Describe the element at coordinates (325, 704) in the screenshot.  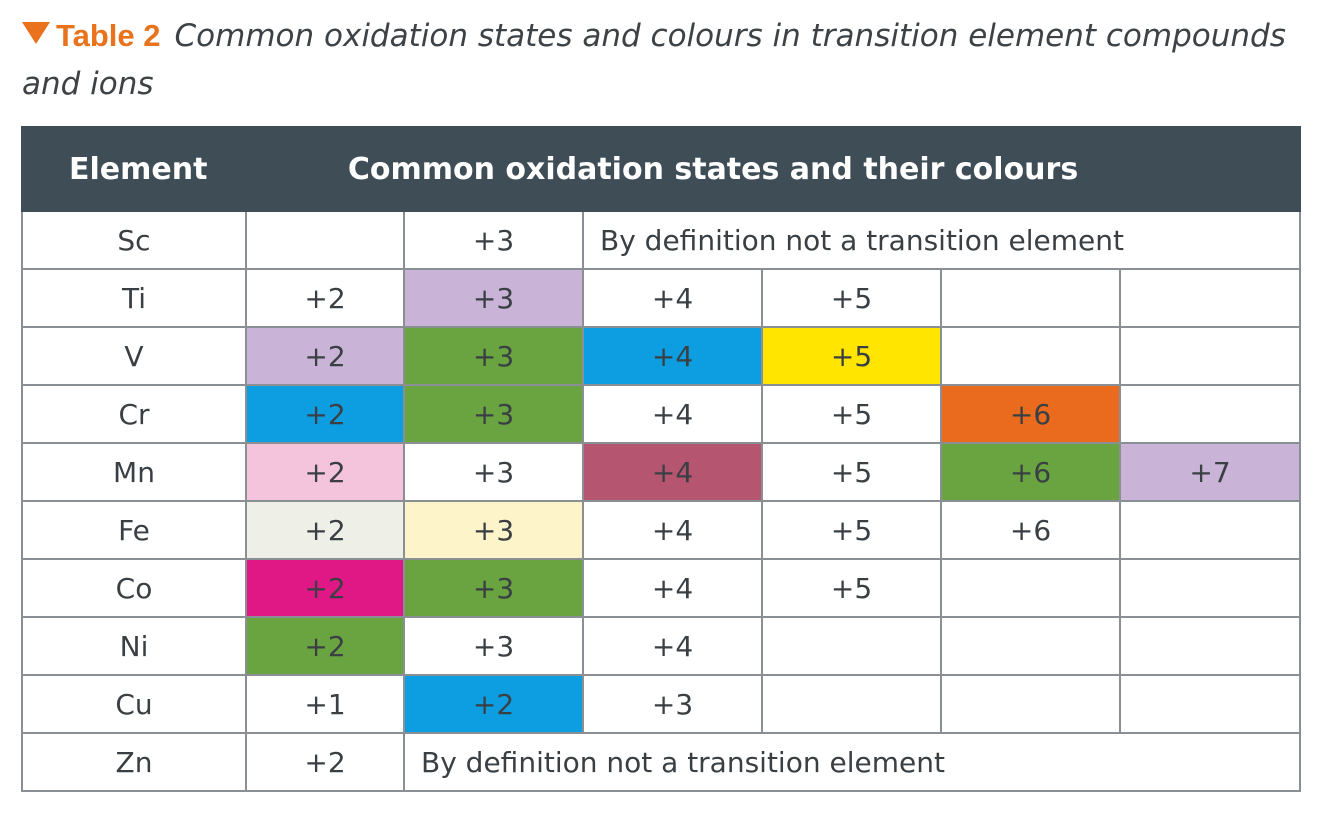
I see `oxidation-state-cell: +1` at that location.